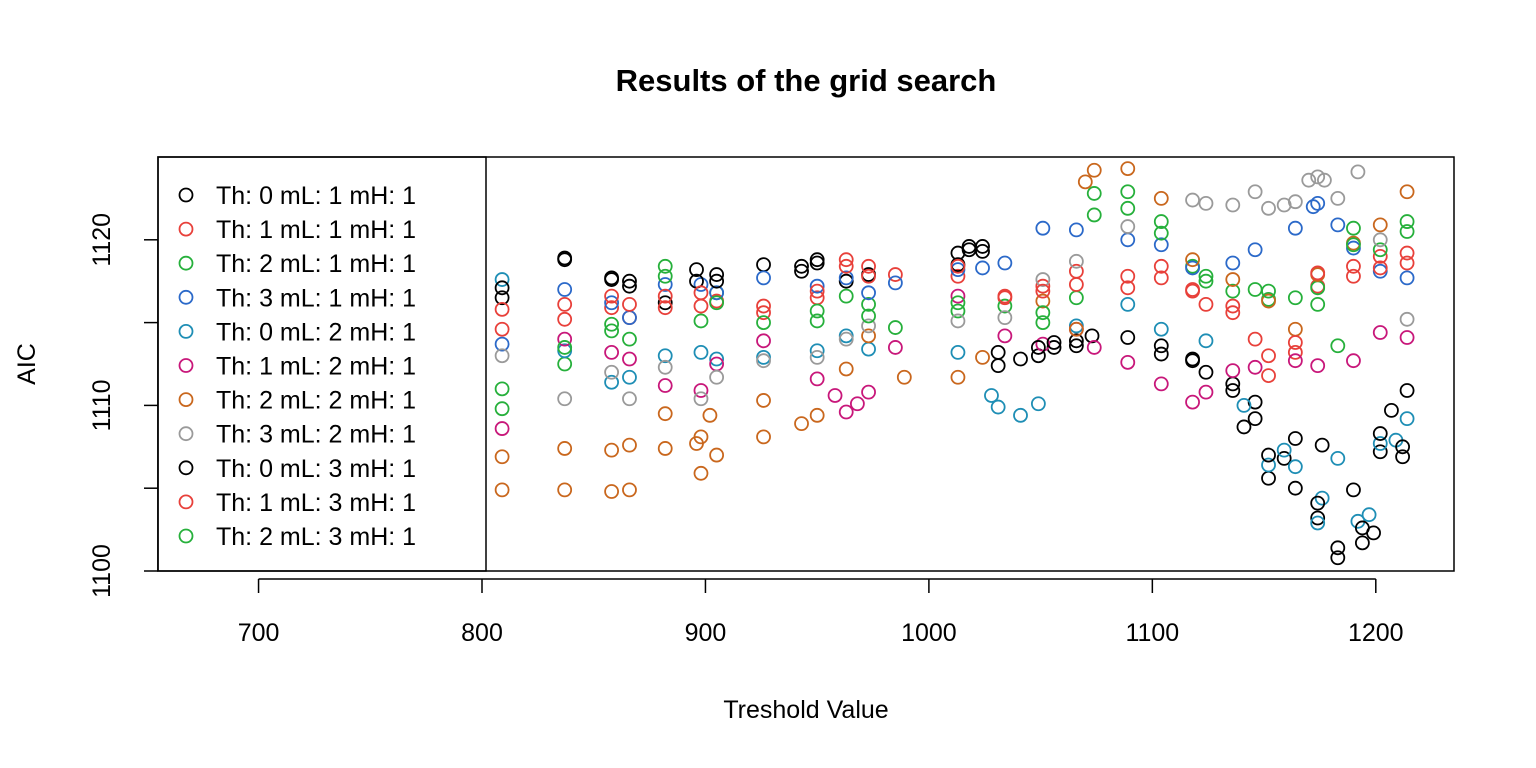 This screenshot has width=1536, height=768. I want to click on x-axis-label: Treshold Value, so click(805, 710).